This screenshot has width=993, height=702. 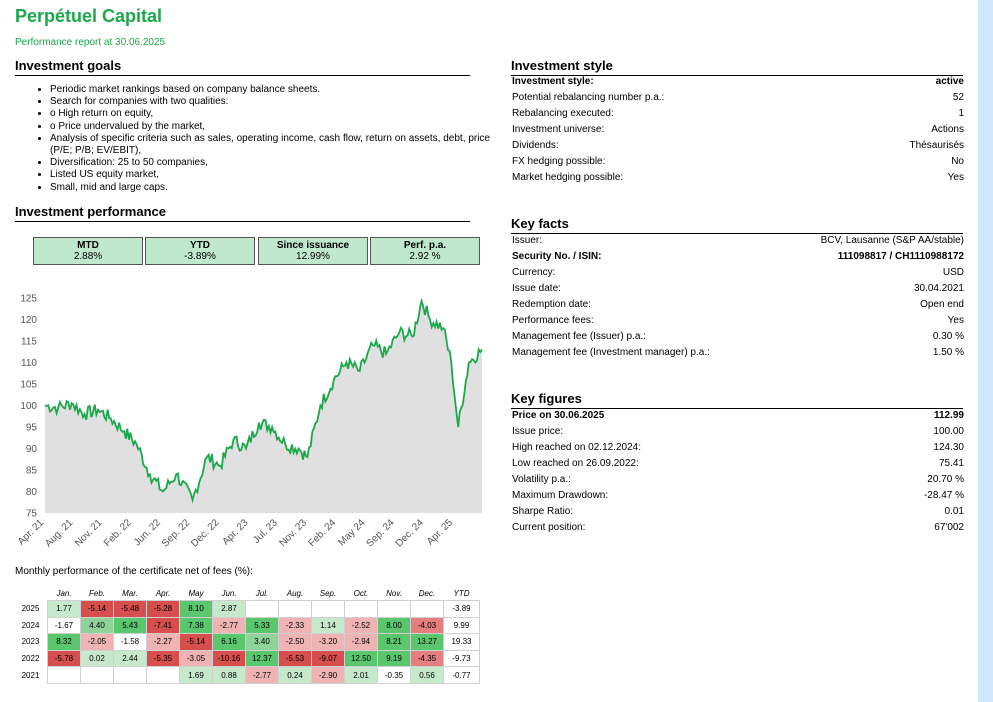 What do you see at coordinates (31, 532) in the screenshot?
I see `x-tick-label: Apr. 21` at bounding box center [31, 532].